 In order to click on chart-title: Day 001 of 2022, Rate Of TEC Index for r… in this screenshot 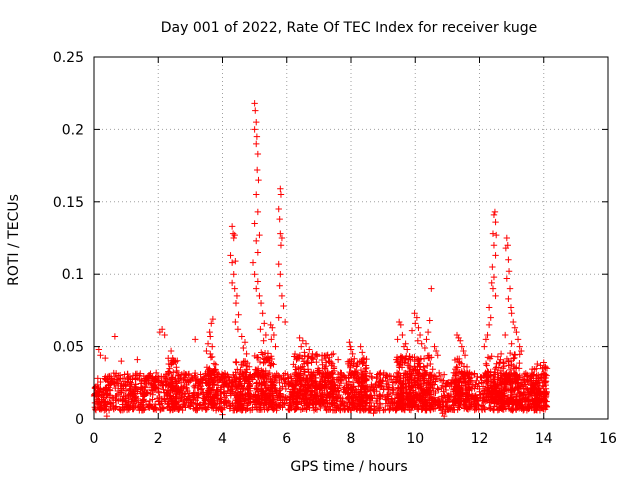, I will do `click(349, 28)`.